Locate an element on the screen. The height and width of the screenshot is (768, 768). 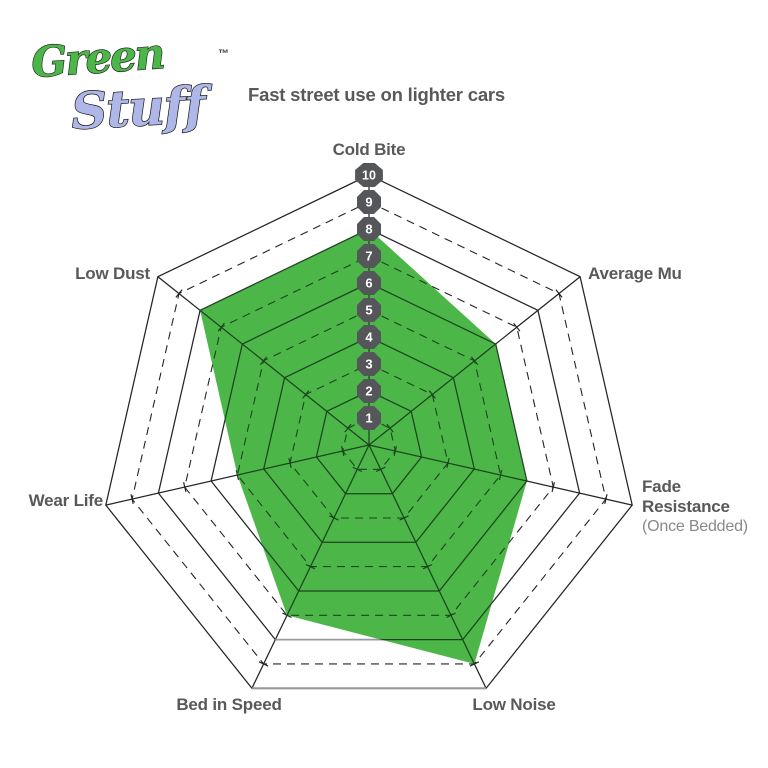
ring-badge-number: 1 is located at coordinates (368, 418).